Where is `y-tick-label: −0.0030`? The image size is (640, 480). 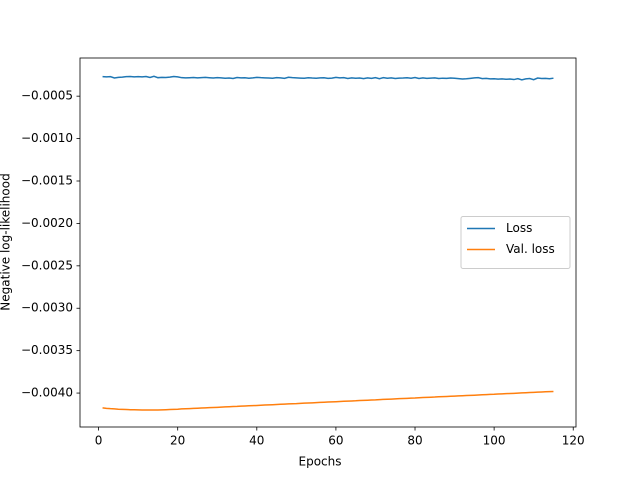 y-tick-label: −0.0030 is located at coordinates (47, 308).